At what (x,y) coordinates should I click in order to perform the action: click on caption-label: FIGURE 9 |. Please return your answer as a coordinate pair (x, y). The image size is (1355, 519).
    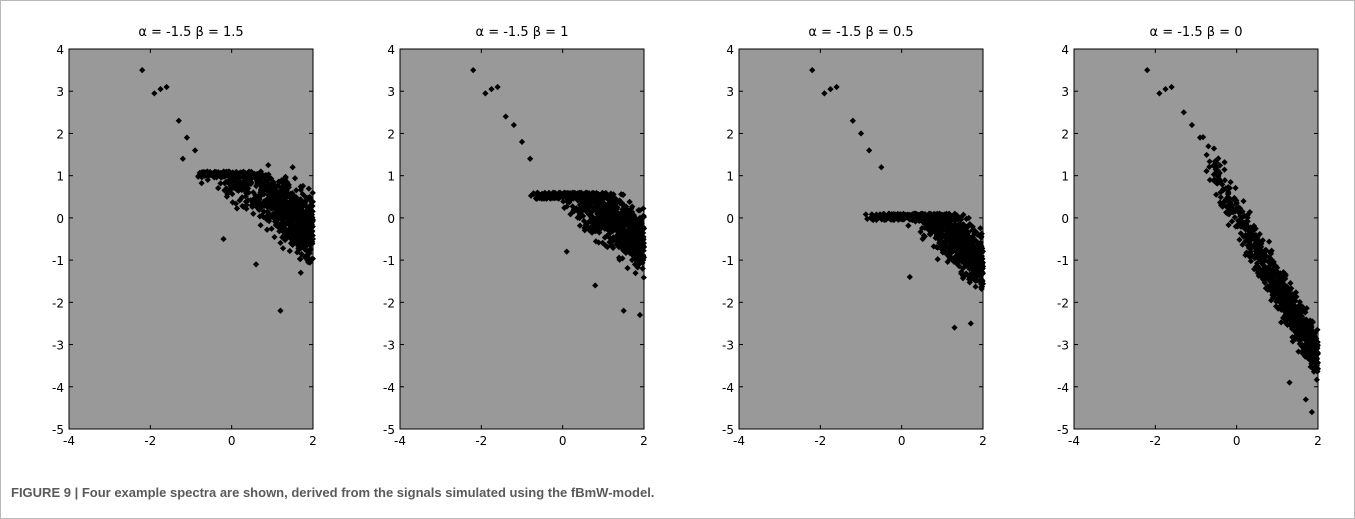
    Looking at the image, I should click on (45, 492).